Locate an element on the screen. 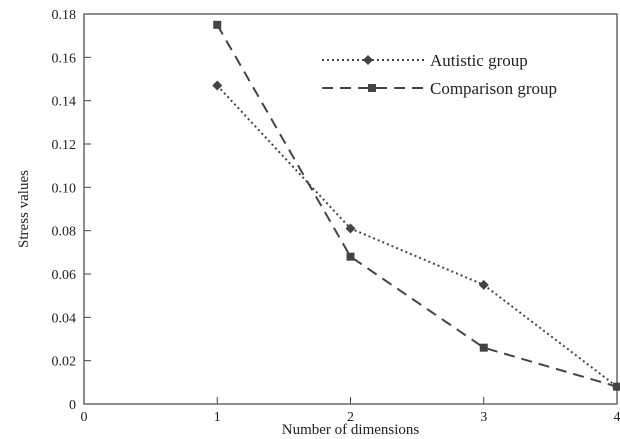 The width and height of the screenshot is (620, 439). x-axis-title: Number of dimensions is located at coordinates (351, 430).